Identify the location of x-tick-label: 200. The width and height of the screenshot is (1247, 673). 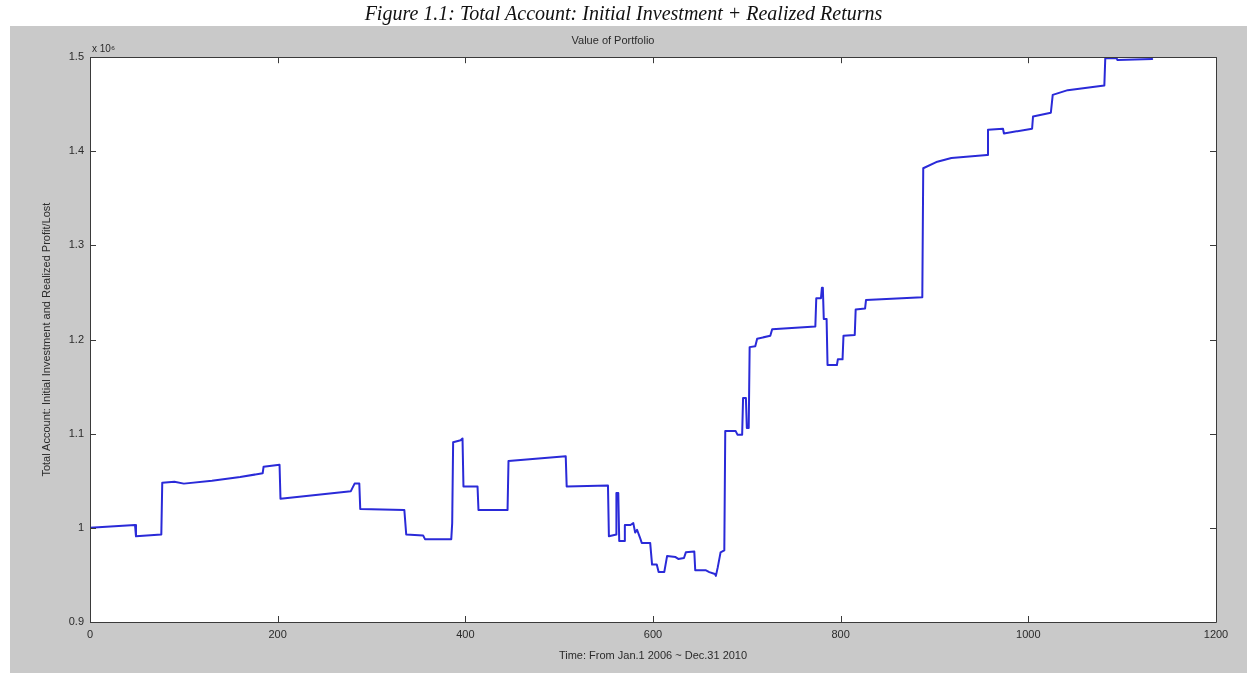
(277, 633).